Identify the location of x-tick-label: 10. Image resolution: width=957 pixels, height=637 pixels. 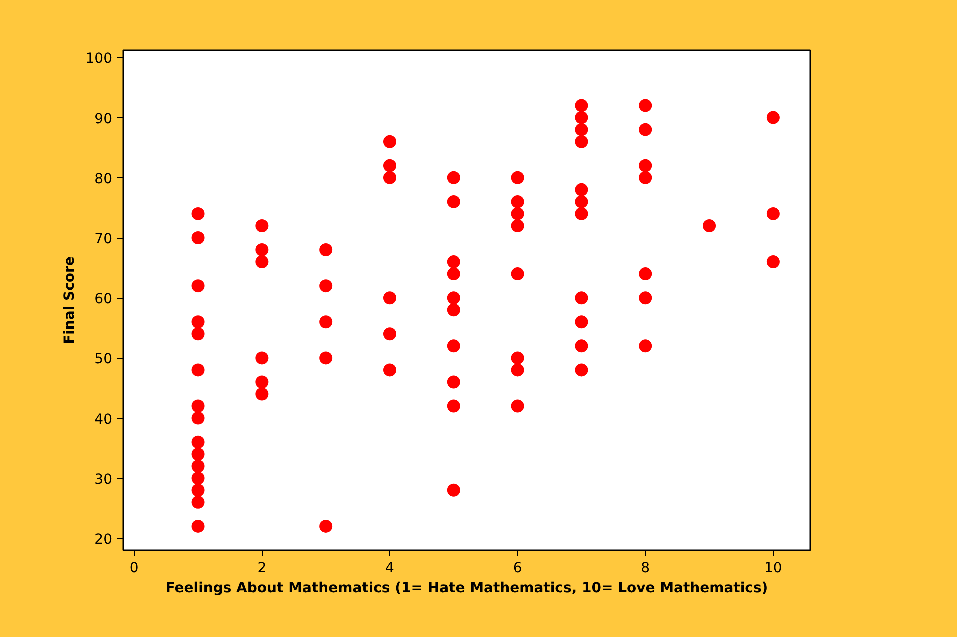
(773, 568).